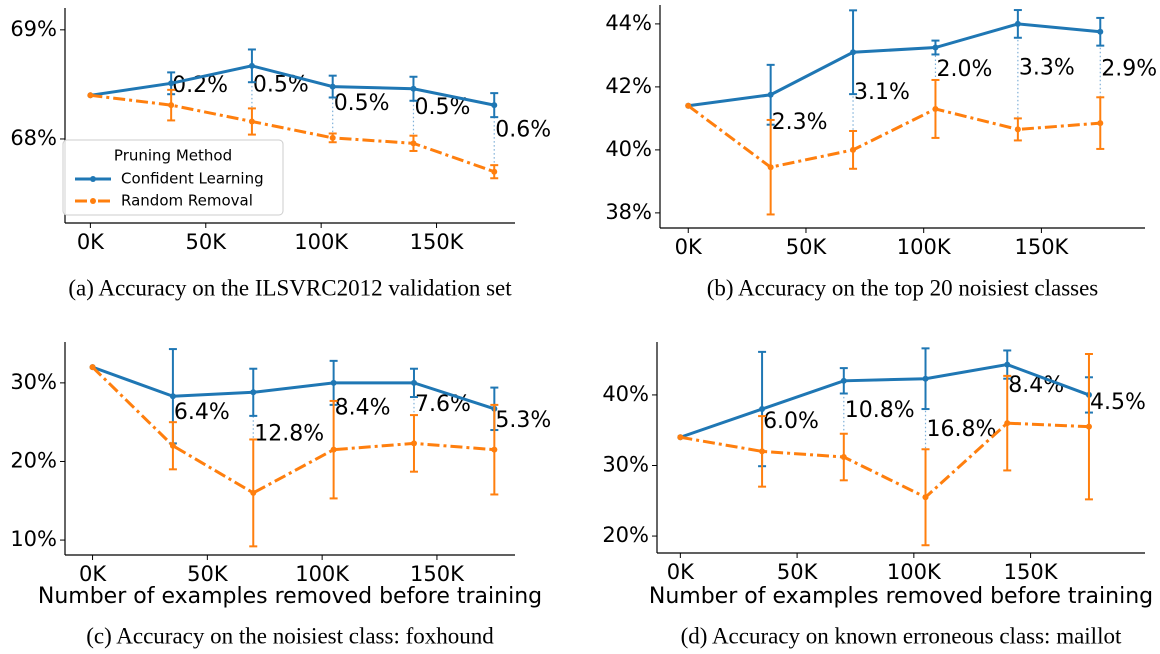 The width and height of the screenshot is (1160, 654). What do you see at coordinates (289, 434) in the screenshot?
I see `annotation: 12.8%` at bounding box center [289, 434].